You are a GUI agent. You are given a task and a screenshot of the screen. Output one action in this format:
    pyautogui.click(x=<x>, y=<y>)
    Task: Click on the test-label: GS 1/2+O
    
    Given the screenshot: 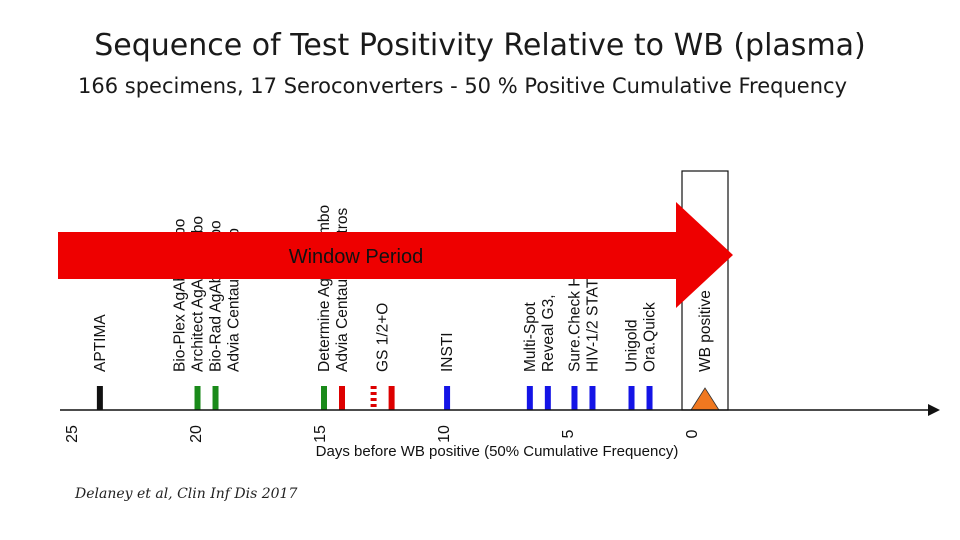 What is the action you would take?
    pyautogui.click(x=383, y=337)
    